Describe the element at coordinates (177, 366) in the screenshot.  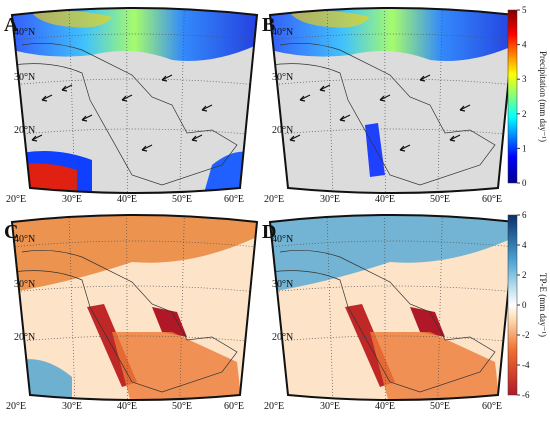
I see `tp-e-arabia` at that location.